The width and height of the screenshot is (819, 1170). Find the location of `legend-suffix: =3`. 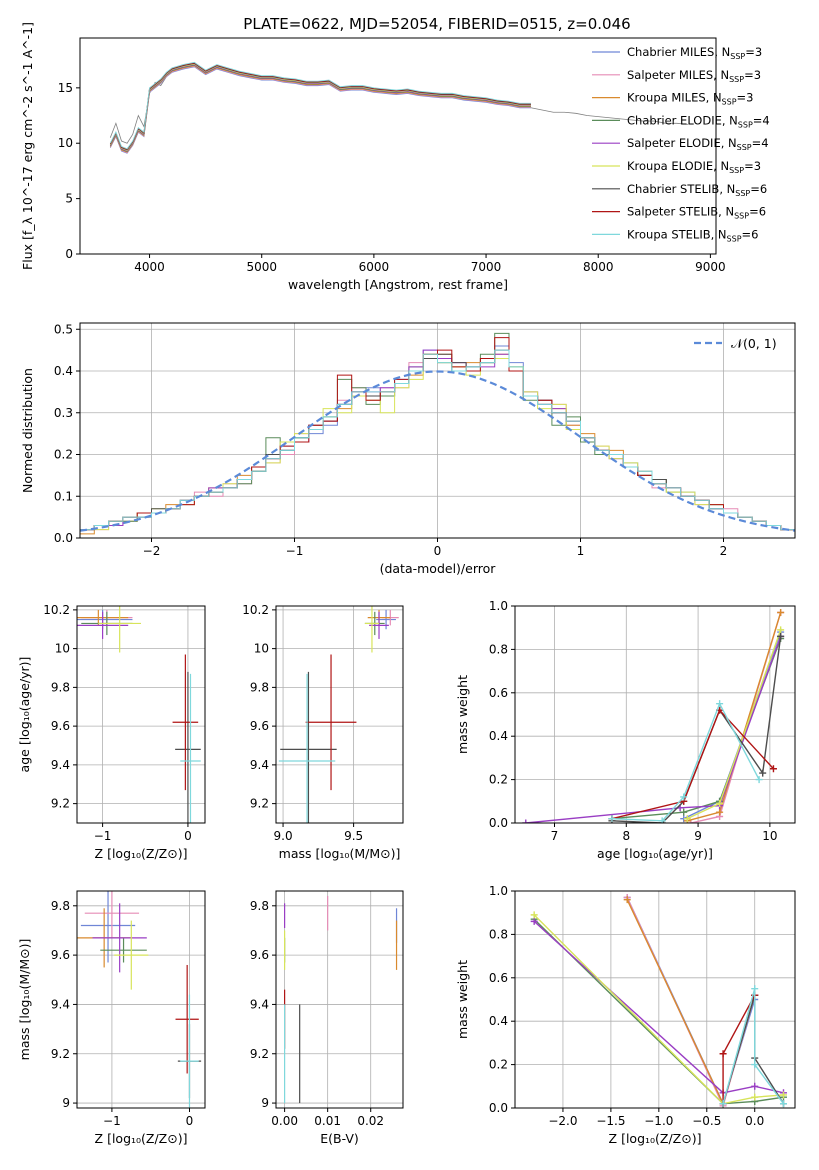

legend-suffix: =3 is located at coordinates (753, 52).